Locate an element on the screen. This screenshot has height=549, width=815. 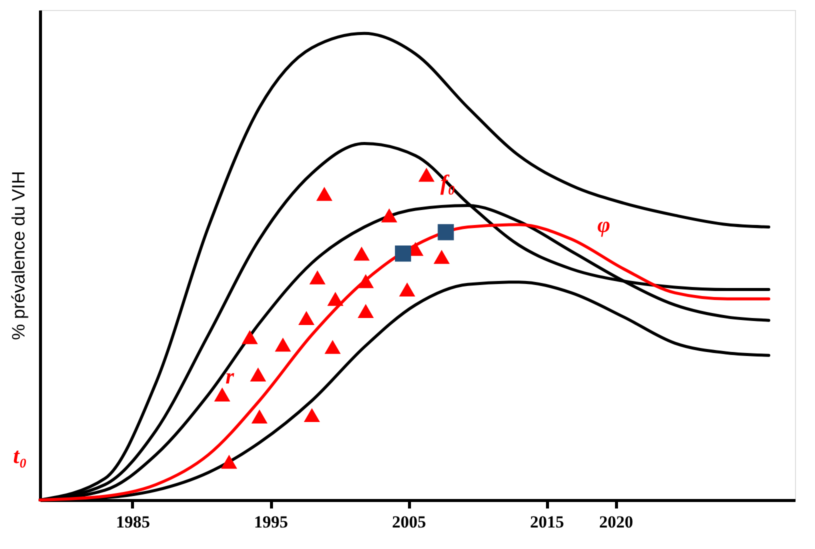
x-tick-label: 1995 is located at coordinates (271, 522).